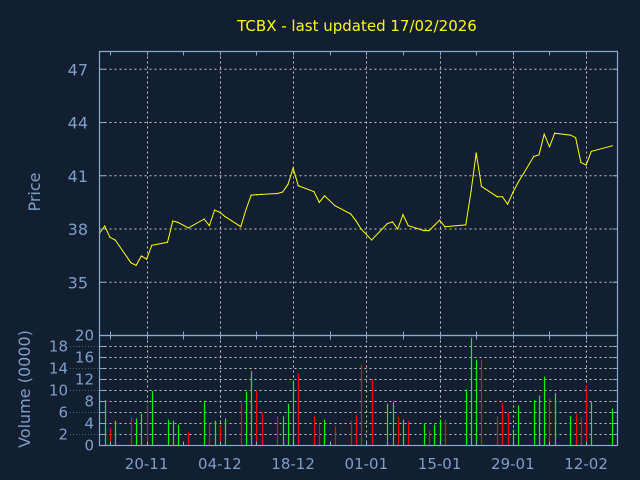  What do you see at coordinates (58, 347) in the screenshot?
I see `volume-tick-label: 18` at bounding box center [58, 347].